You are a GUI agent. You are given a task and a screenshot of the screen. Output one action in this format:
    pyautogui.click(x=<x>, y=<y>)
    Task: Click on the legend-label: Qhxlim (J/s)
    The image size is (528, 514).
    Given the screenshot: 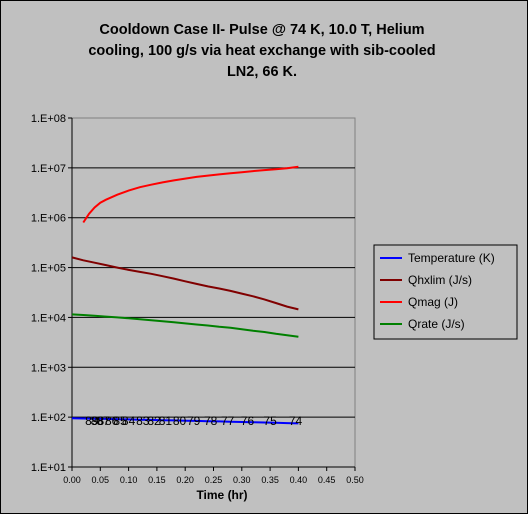 What is the action you would take?
    pyautogui.click(x=440, y=280)
    